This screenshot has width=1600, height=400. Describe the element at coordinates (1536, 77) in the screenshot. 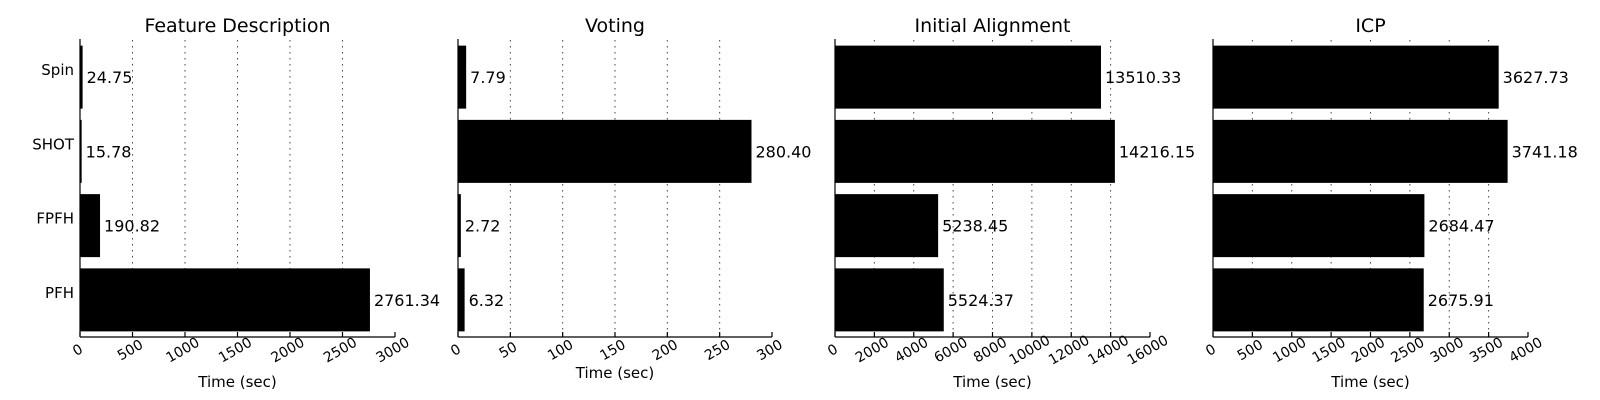

I see `value-label: 3627.73` at that location.